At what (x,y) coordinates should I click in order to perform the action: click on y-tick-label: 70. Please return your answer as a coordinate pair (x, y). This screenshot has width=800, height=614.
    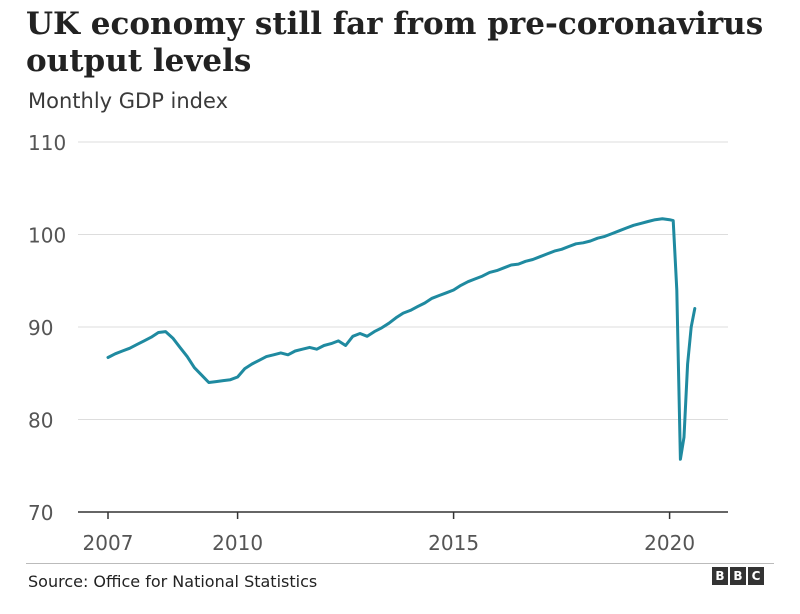
    Looking at the image, I should click on (40, 513).